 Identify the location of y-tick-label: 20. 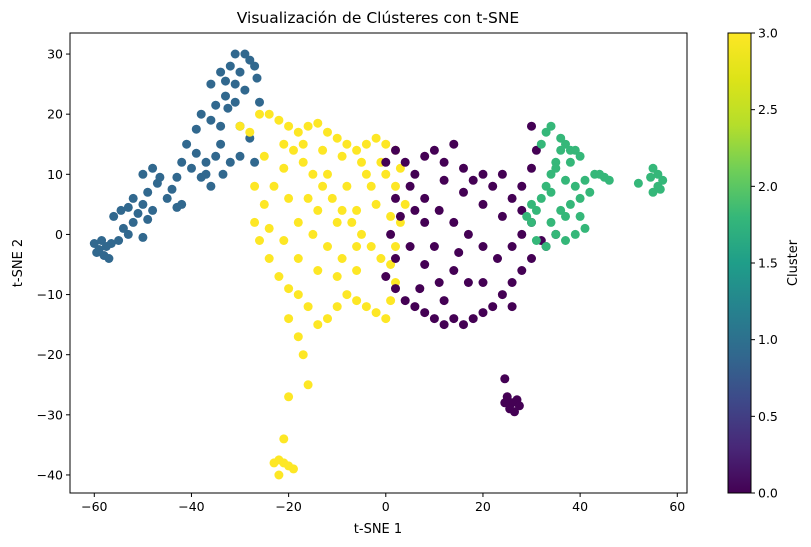
(55, 114).